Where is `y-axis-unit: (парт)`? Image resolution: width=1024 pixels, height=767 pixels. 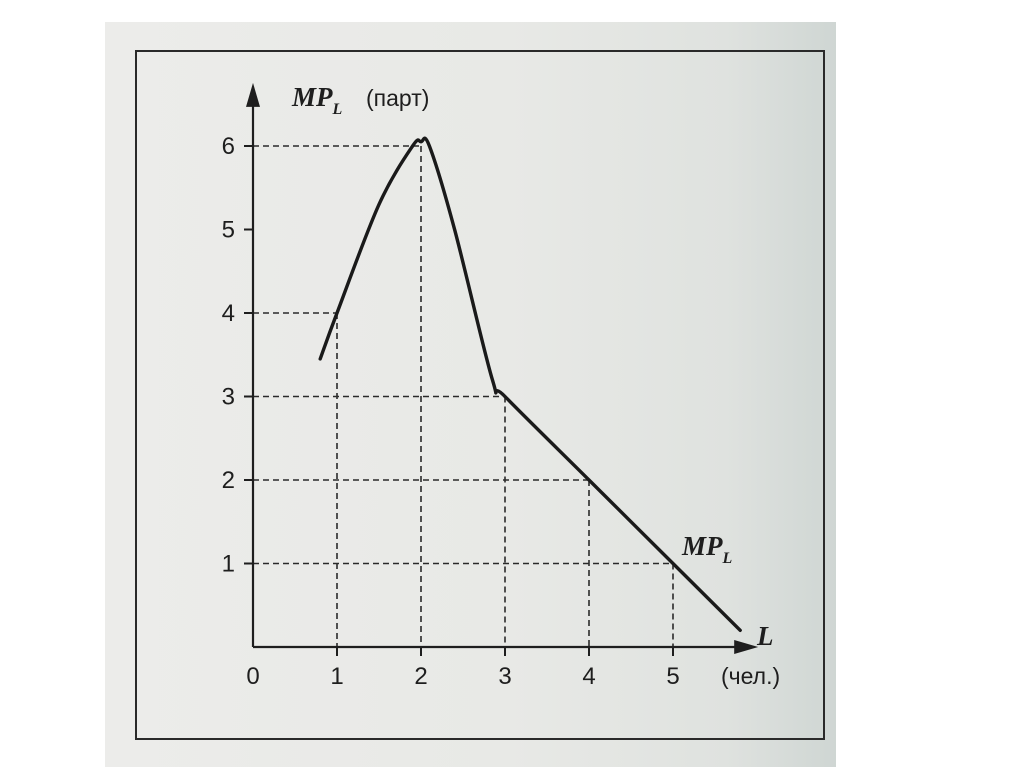 y-axis-unit: (парт) is located at coordinates (397, 98).